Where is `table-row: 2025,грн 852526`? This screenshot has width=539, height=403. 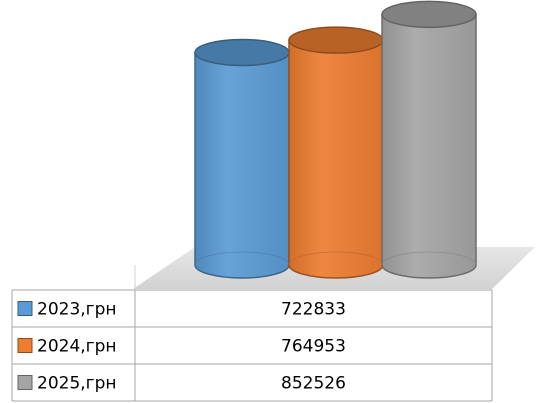
table-row: 2025,грн 852526 is located at coordinates (181, 384).